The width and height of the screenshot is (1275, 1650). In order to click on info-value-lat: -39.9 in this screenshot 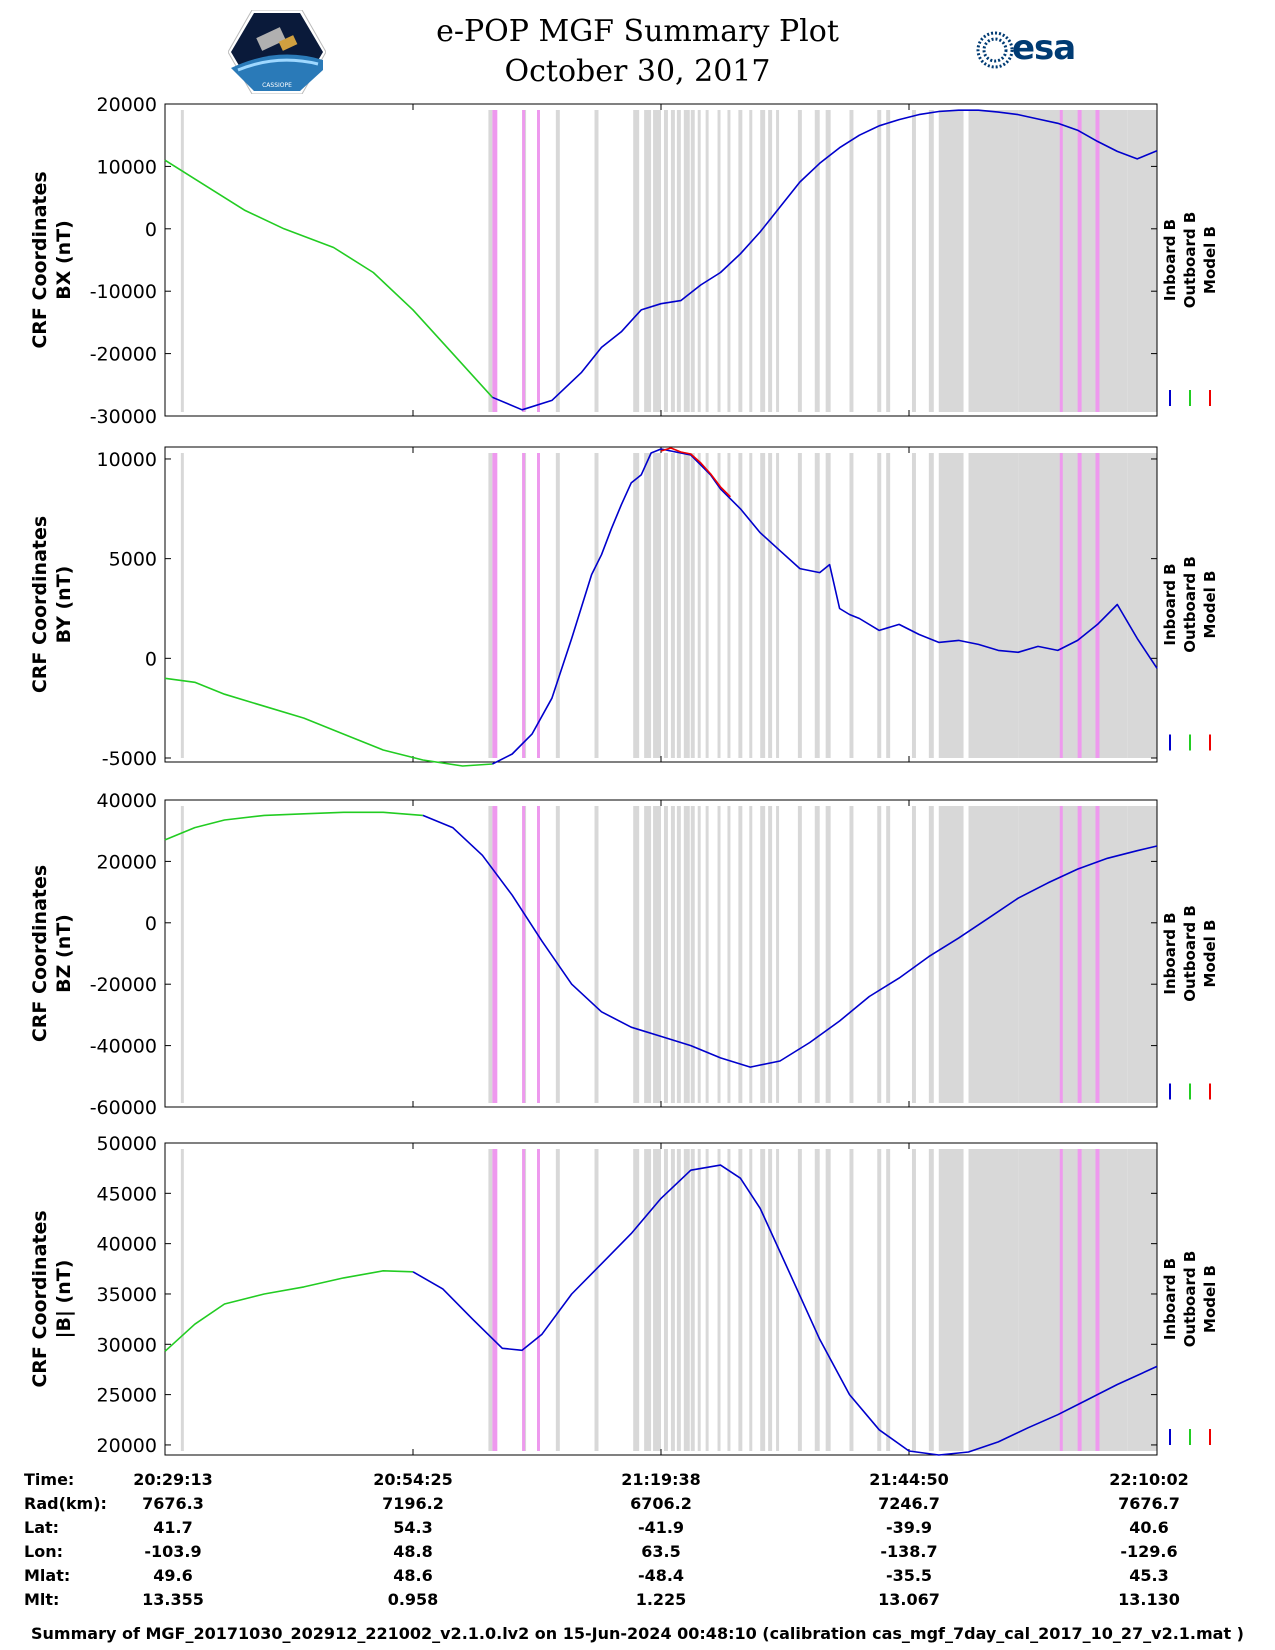, I will do `click(909, 1527)`.